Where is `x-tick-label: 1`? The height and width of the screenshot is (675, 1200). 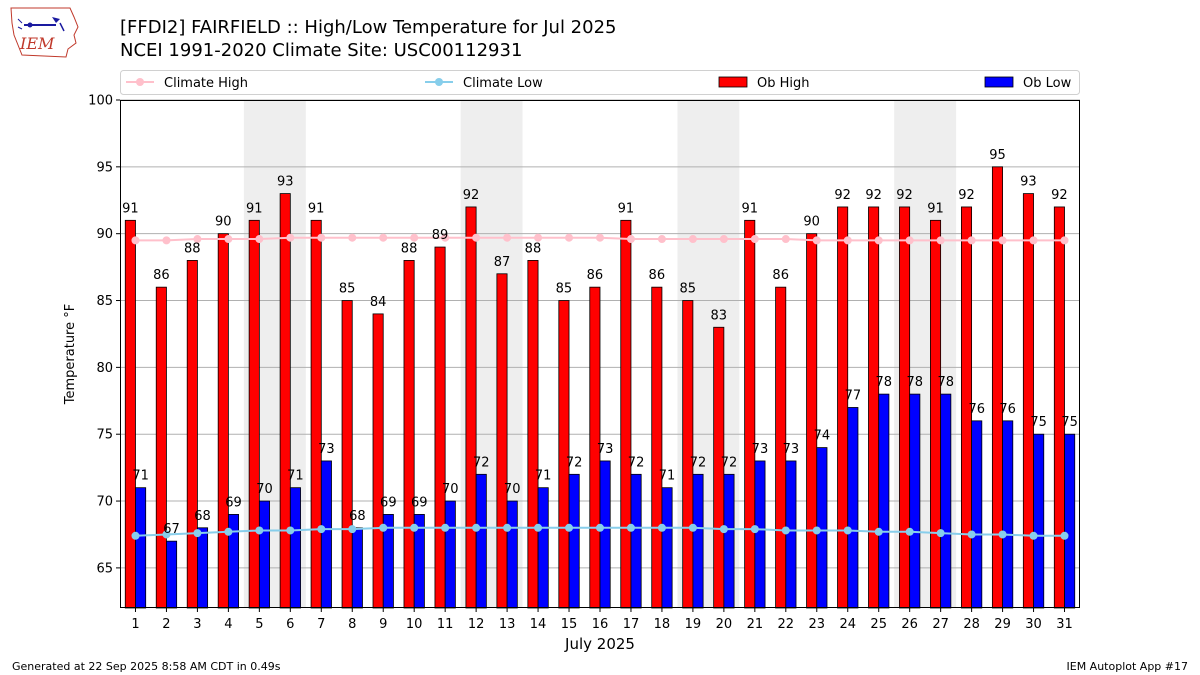
x-tick-label: 1 is located at coordinates (135, 624).